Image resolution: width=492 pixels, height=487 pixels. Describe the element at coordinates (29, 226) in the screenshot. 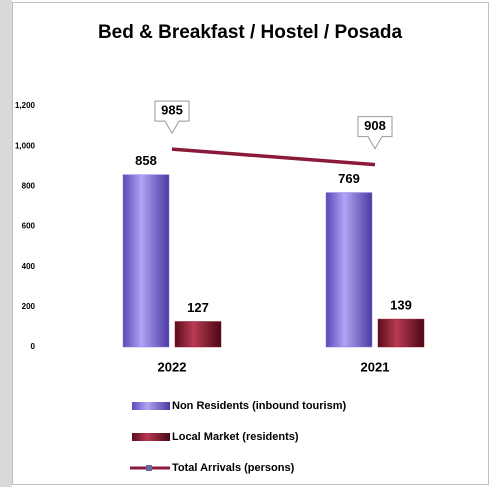

I see `y-tick-label: 600` at that location.